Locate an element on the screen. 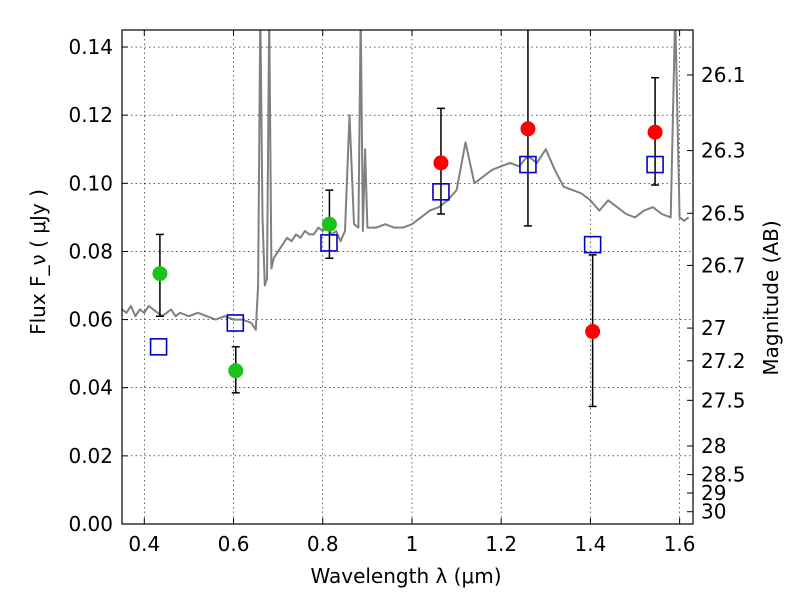 This screenshot has width=800, height=600. x-tick-label: 0.6 is located at coordinates (234, 544).